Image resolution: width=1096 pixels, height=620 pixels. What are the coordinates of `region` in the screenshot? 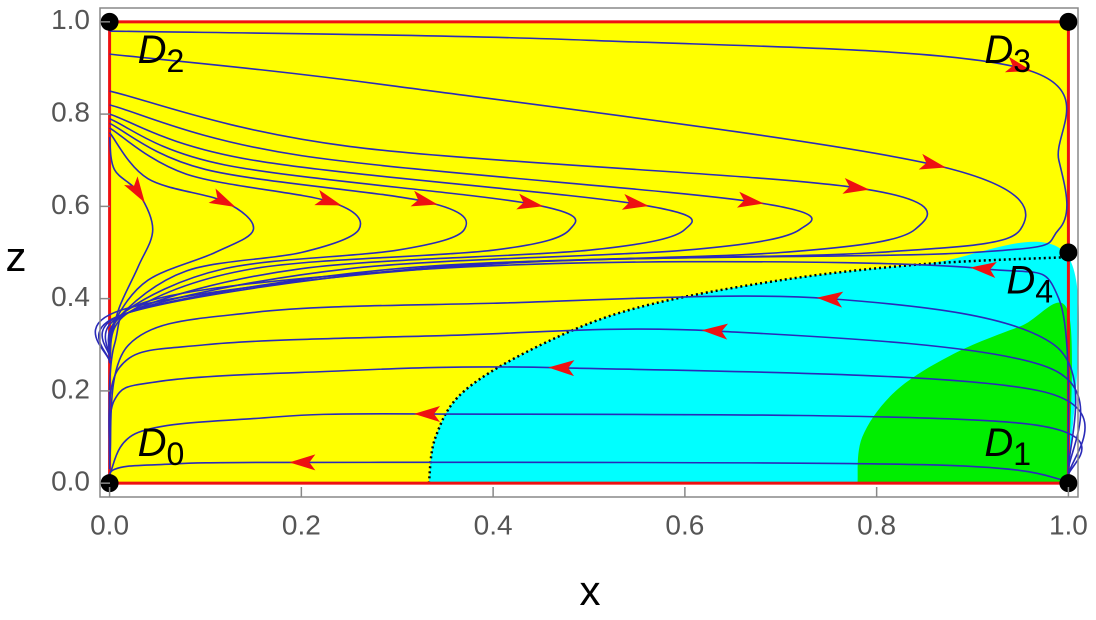 It's located at (964, 393).